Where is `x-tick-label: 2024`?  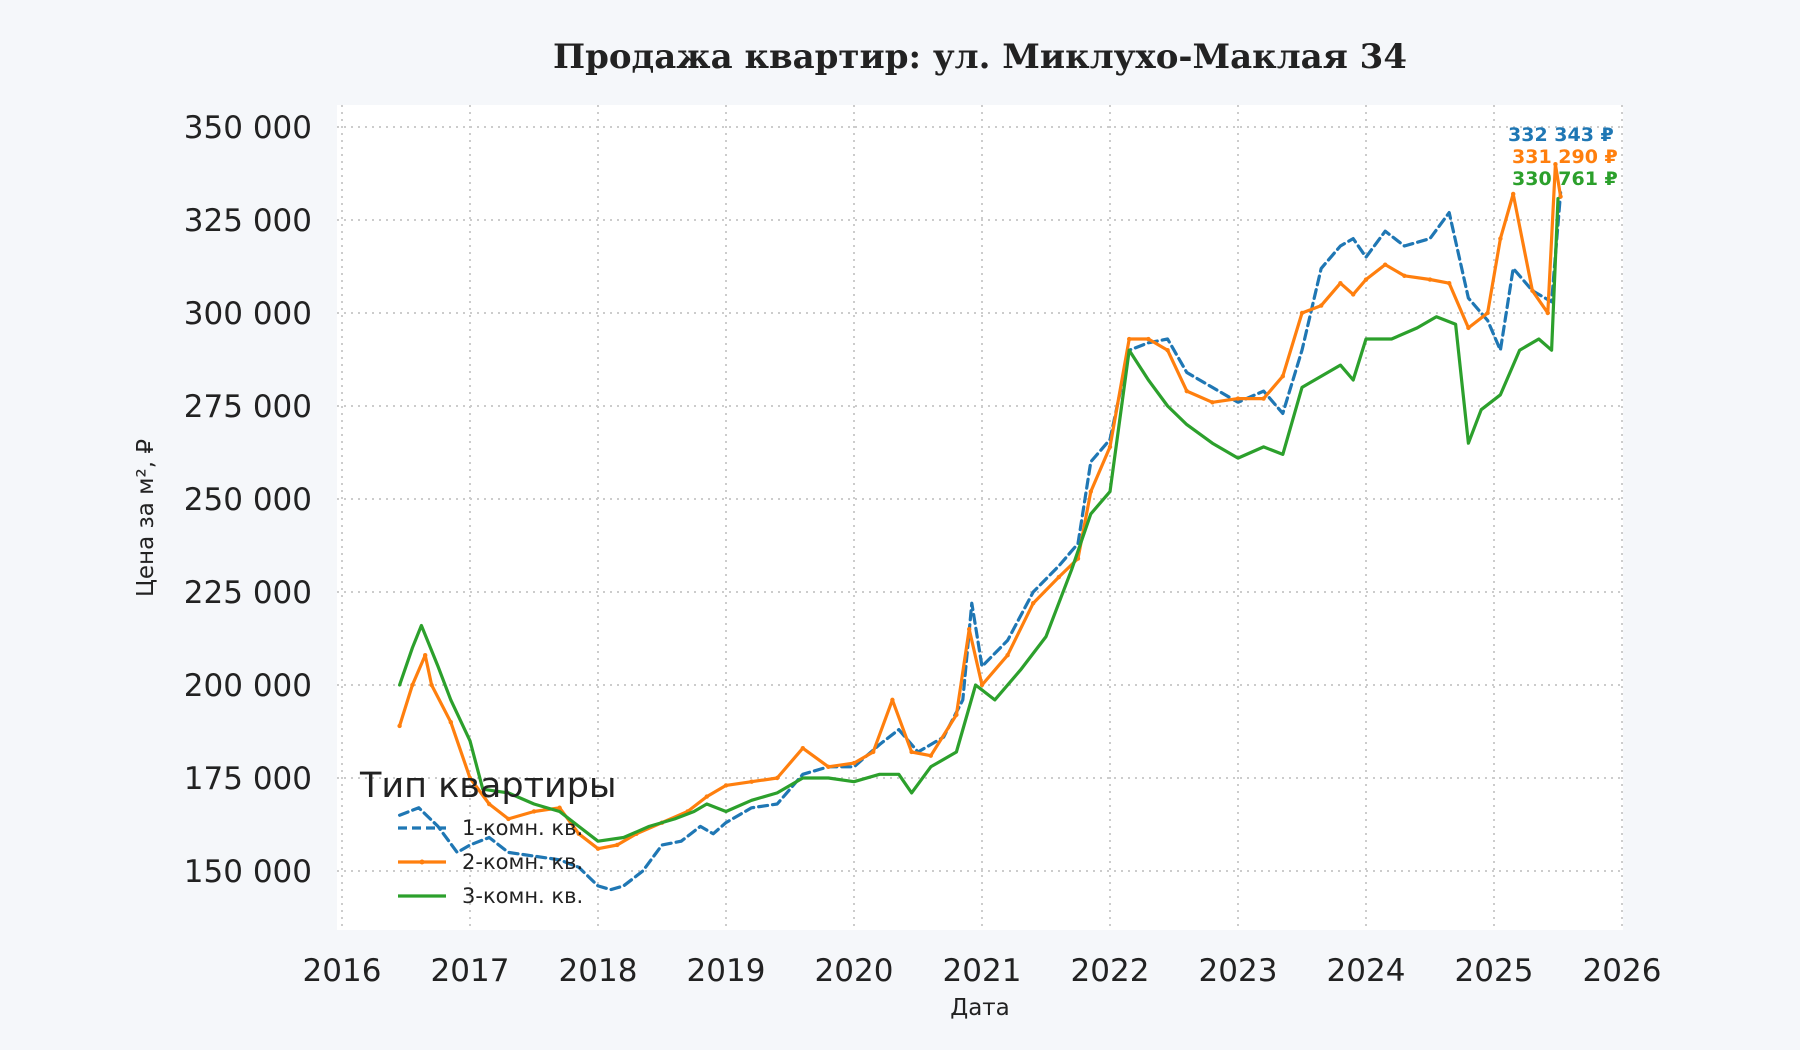
x-tick-label: 2024 is located at coordinates (1366, 971).